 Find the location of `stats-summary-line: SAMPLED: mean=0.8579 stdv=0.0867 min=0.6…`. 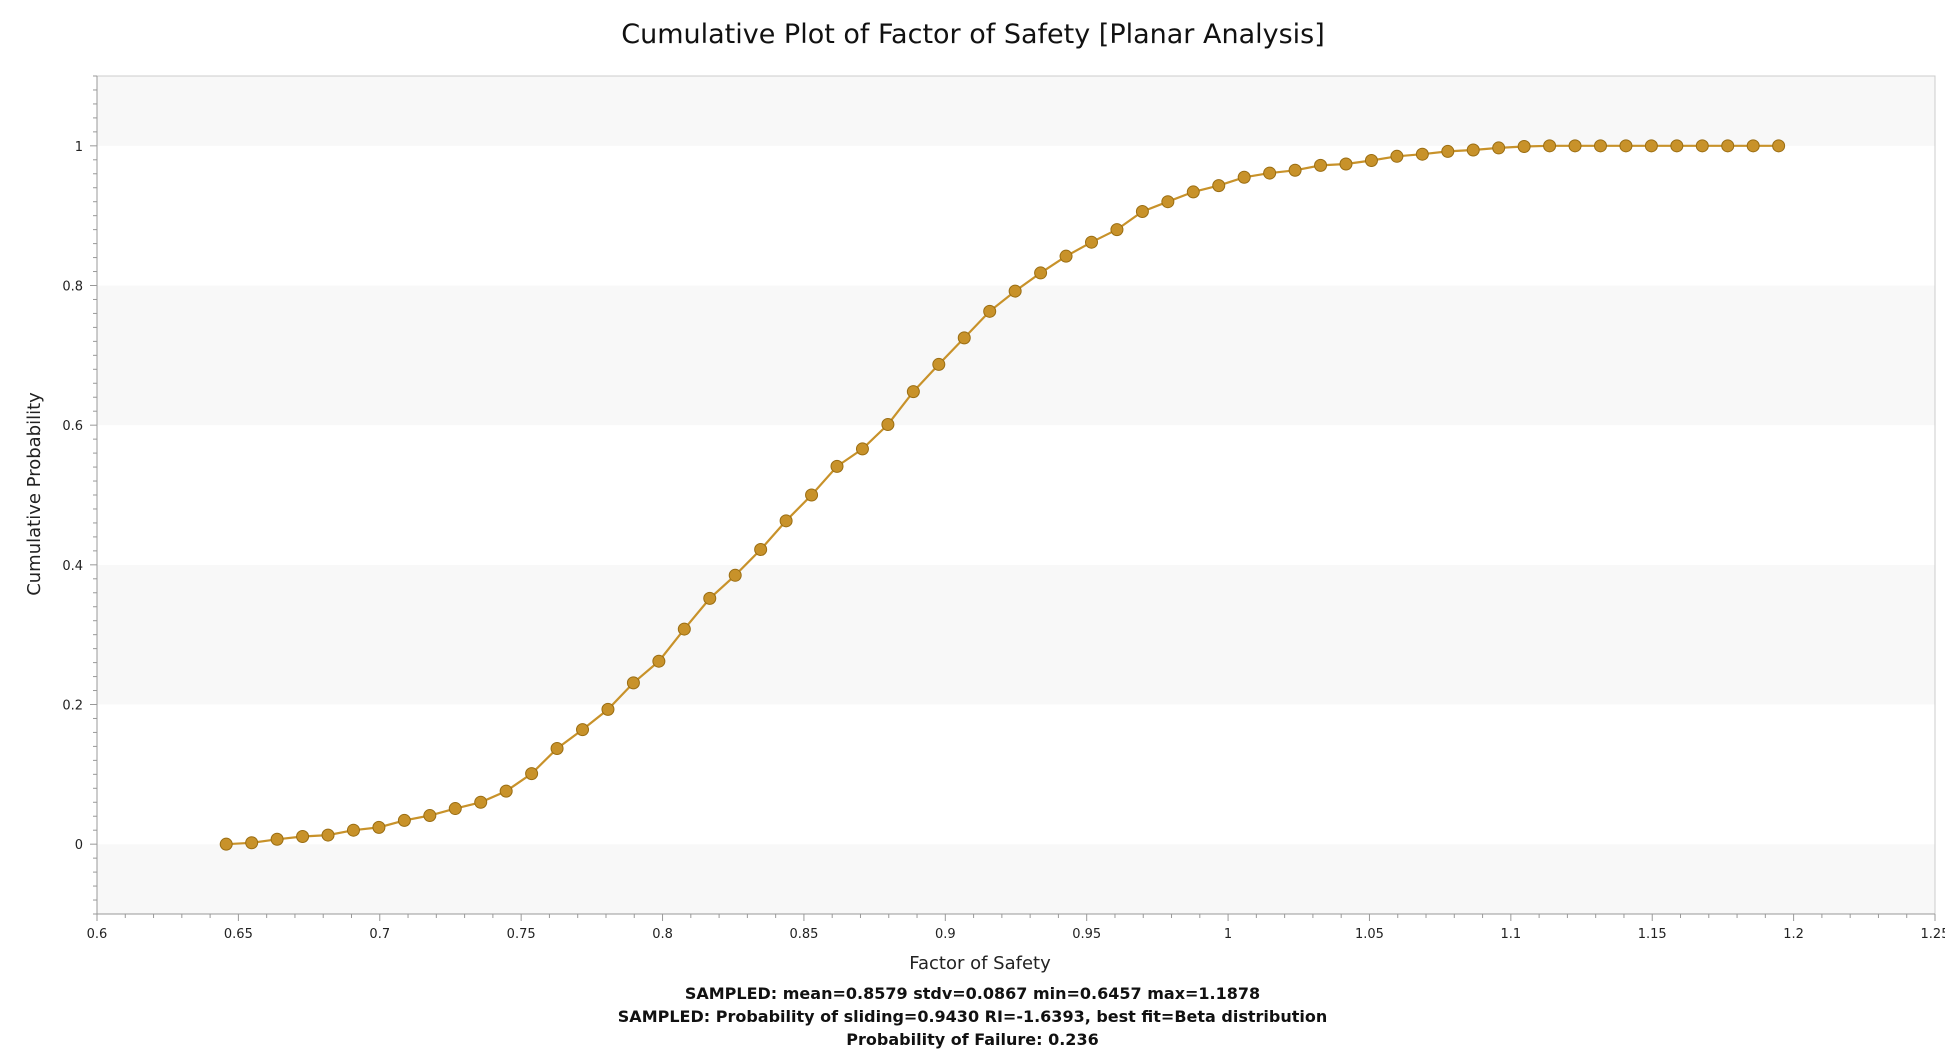

stats-summary-line: SAMPLED: mean=0.8579 stdv=0.0867 min=0.6… is located at coordinates (972, 993).